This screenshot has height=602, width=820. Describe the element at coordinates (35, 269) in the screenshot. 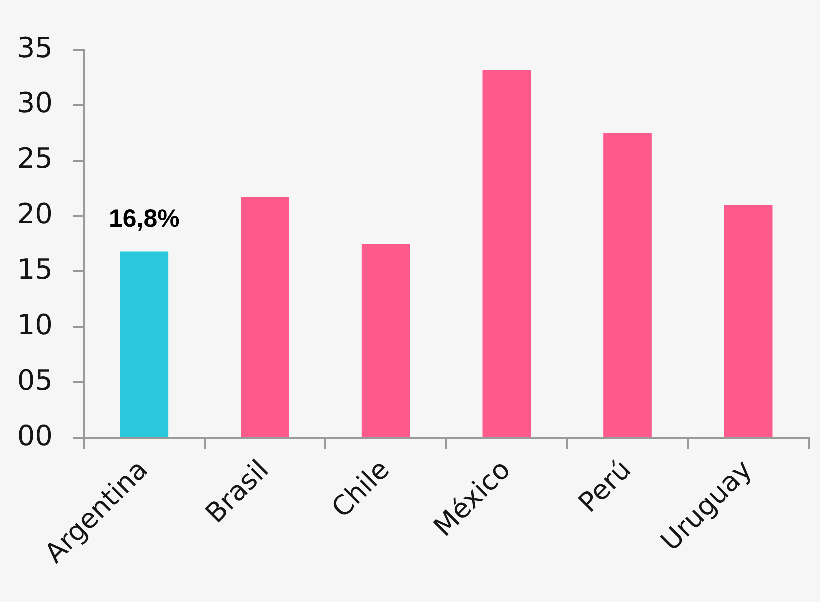

I see `y-tick-label: 15` at that location.